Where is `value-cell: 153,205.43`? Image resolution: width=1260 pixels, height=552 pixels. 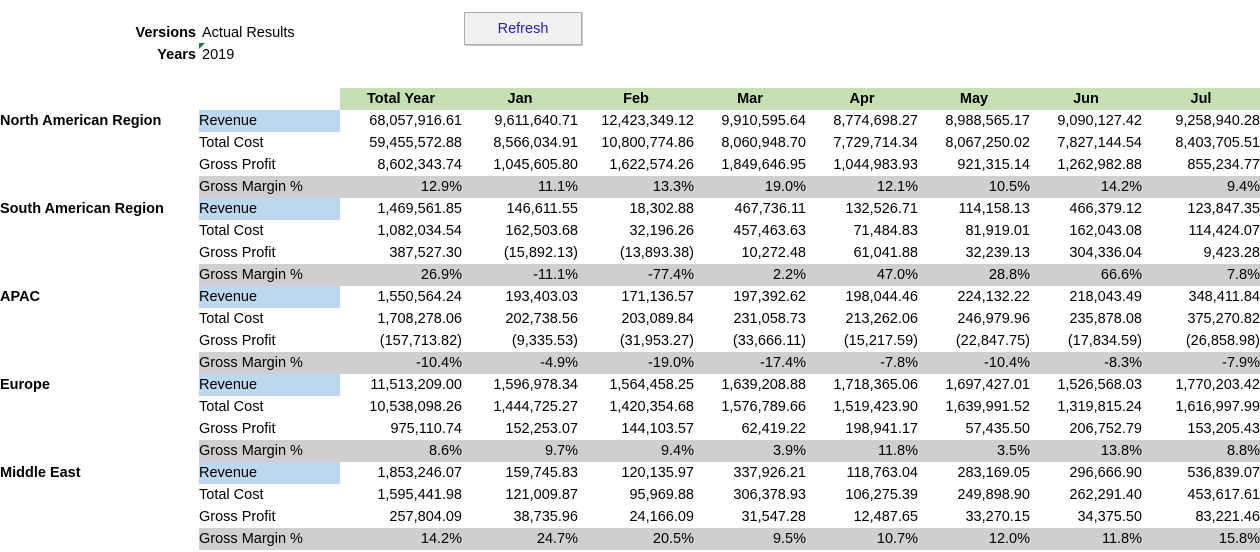 value-cell: 153,205.43 is located at coordinates (1223, 429).